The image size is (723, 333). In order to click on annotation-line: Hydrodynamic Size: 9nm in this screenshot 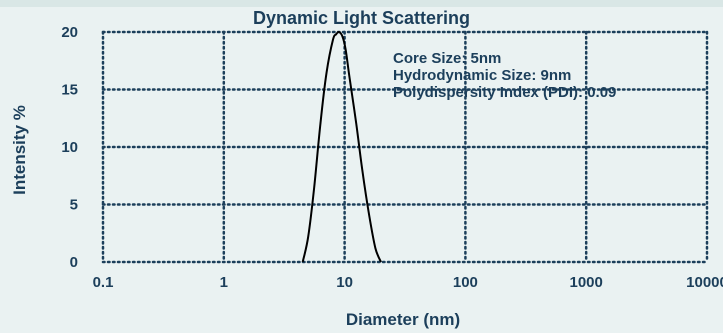, I will do `click(482, 75)`.